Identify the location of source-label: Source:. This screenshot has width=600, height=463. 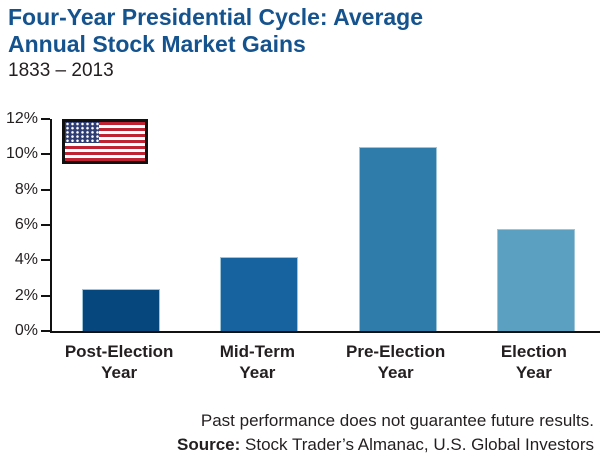
(209, 444).